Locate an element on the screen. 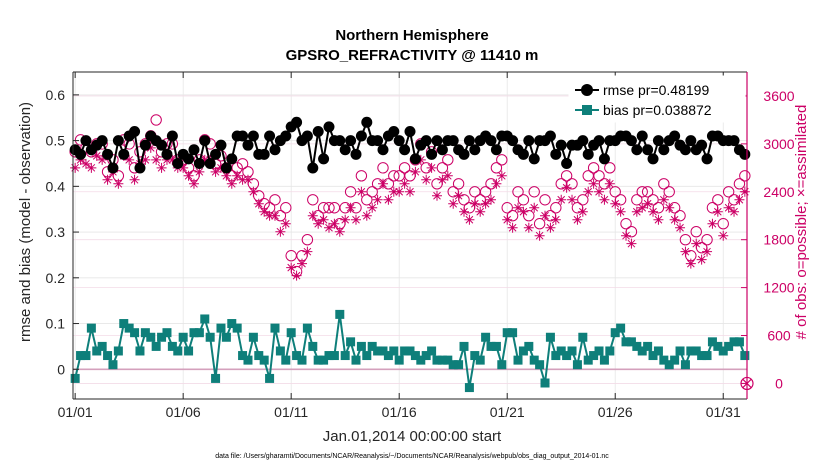 This screenshot has height=470, width=830. legend-bias-marker is located at coordinates (587, 110).